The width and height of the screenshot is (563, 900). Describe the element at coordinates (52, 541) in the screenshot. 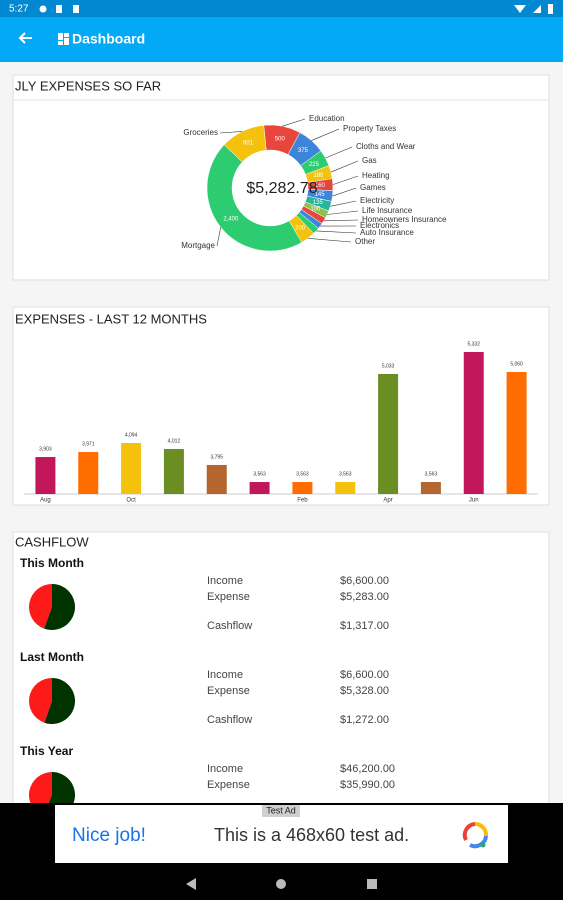

I see `card-title: CASHFLOW` at that location.